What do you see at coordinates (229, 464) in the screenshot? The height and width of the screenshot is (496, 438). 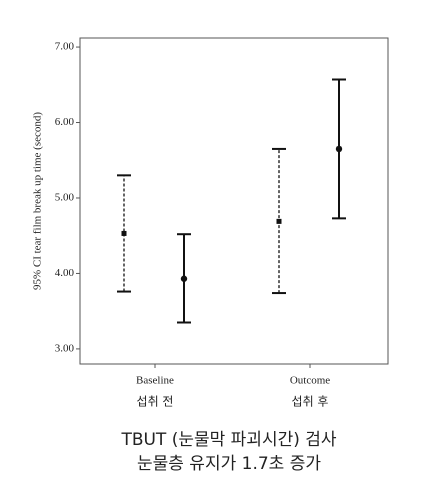 I see `caption-line: 눈물층 유지가 1.7초 증가` at bounding box center [229, 464].